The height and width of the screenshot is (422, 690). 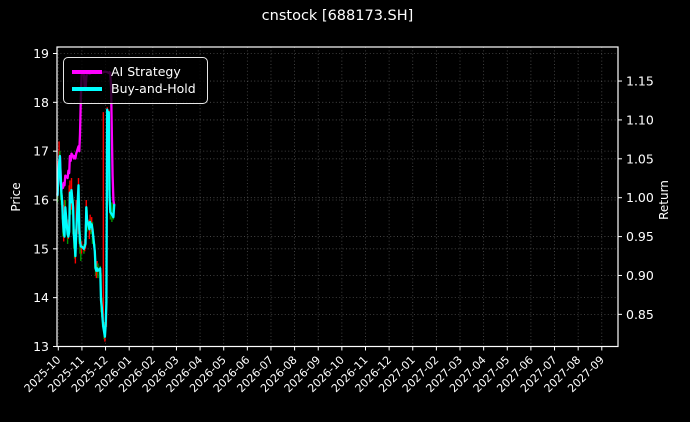 I want to click on legend-item-ai-strategy: AI Strategy, so click(x=135, y=71).